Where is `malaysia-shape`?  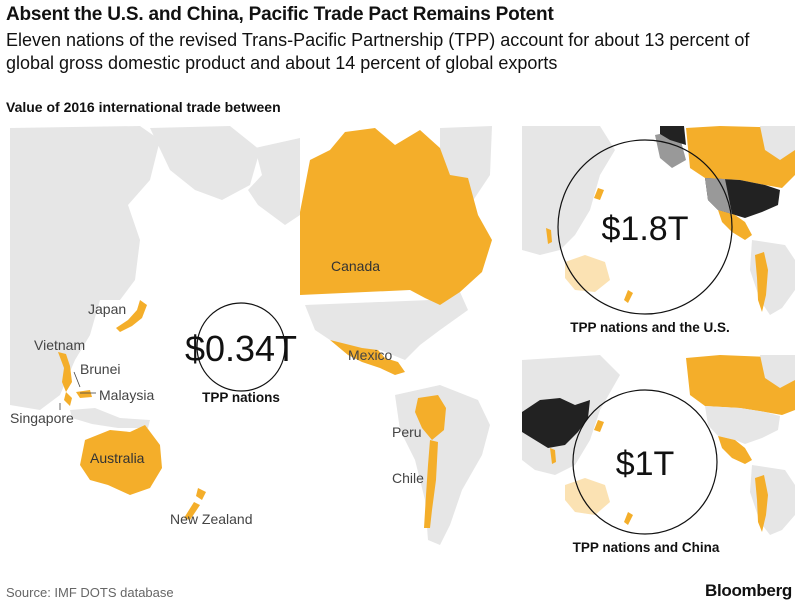 malaysia-shape is located at coordinates (78, 398).